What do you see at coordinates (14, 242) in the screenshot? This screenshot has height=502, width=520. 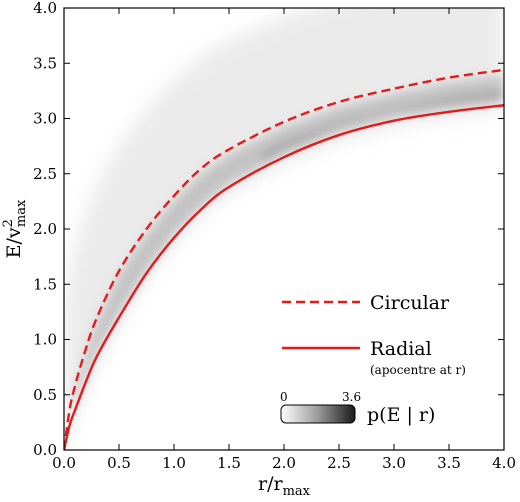 I see `y-axis-label-base: E/v` at bounding box center [14, 242].